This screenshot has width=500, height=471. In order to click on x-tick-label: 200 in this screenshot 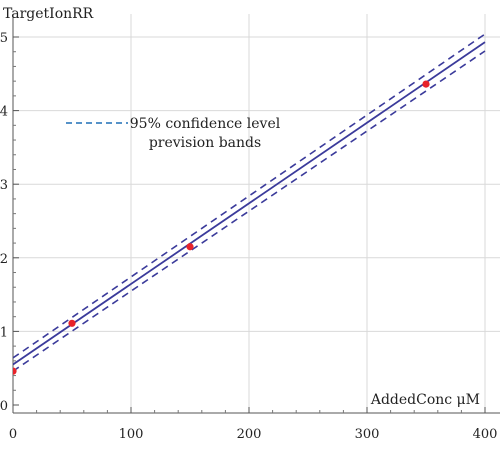, I will do `click(249, 434)`.